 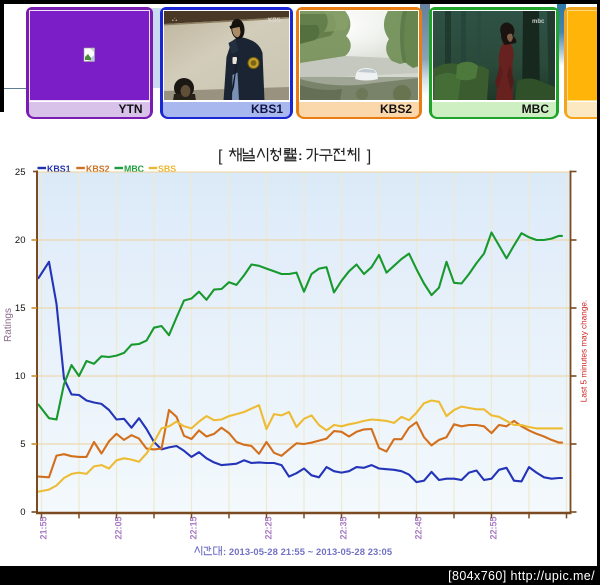 What do you see at coordinates (269, 528) in the screenshot?
I see `svg-text: 22:25` at bounding box center [269, 528].